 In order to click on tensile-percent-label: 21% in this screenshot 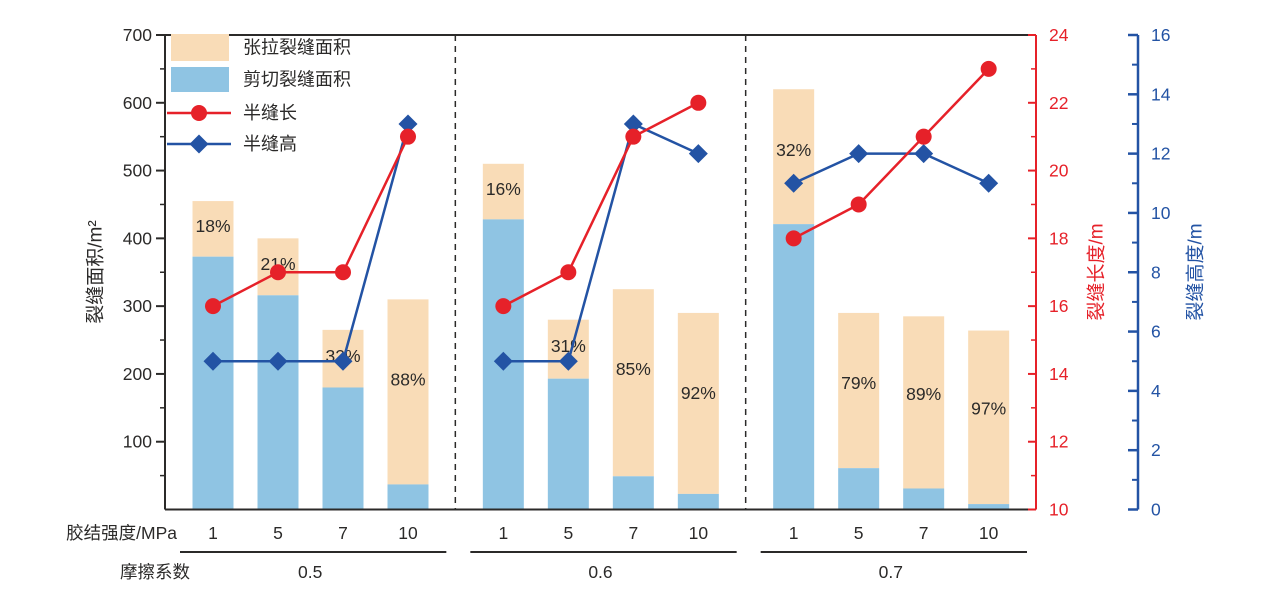, I will do `click(277, 264)`.